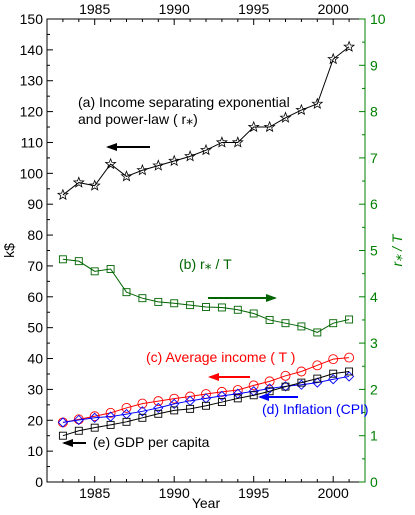 This screenshot has width=415, height=515. Describe the element at coordinates (378, 19) in the screenshot. I see `y-right-tick-label: 10` at that location.